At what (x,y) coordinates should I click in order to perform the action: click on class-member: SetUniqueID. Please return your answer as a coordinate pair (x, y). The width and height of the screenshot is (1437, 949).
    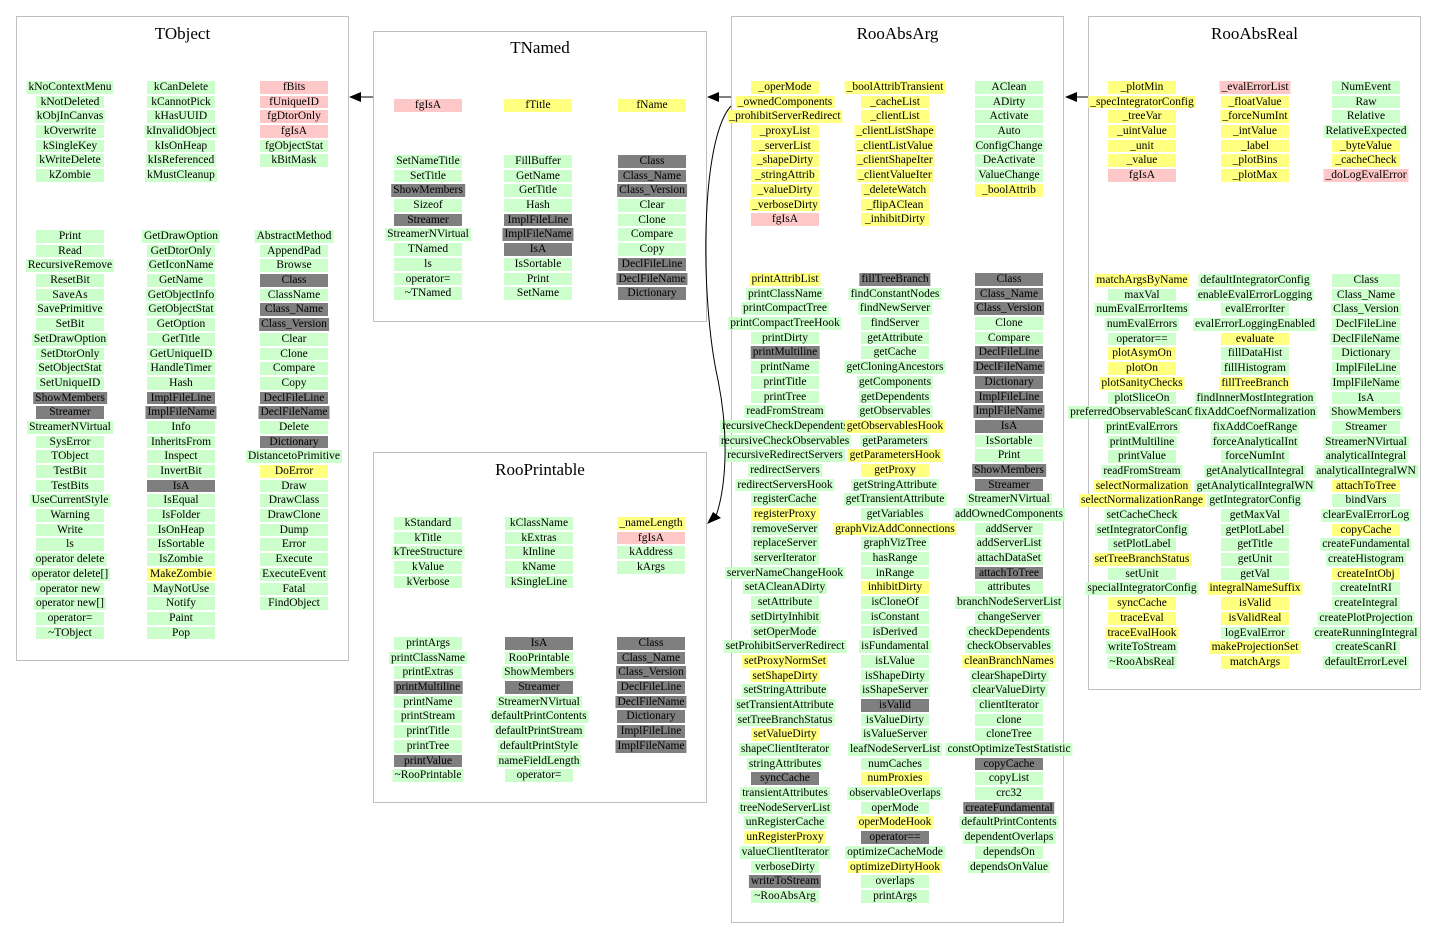
    Looking at the image, I should click on (70, 383).